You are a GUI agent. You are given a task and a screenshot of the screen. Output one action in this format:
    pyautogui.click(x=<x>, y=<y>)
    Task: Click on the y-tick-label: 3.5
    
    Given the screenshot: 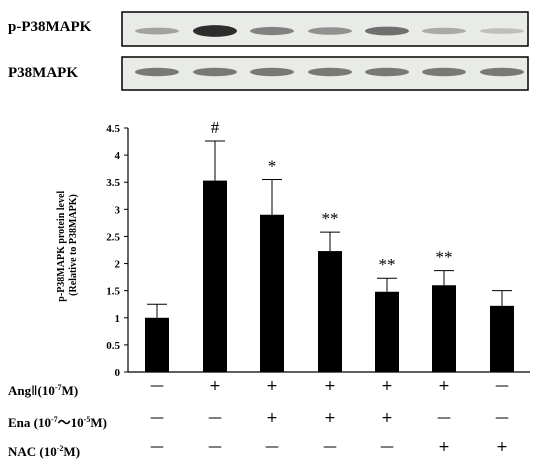 What is the action you would take?
    pyautogui.click(x=113, y=183)
    